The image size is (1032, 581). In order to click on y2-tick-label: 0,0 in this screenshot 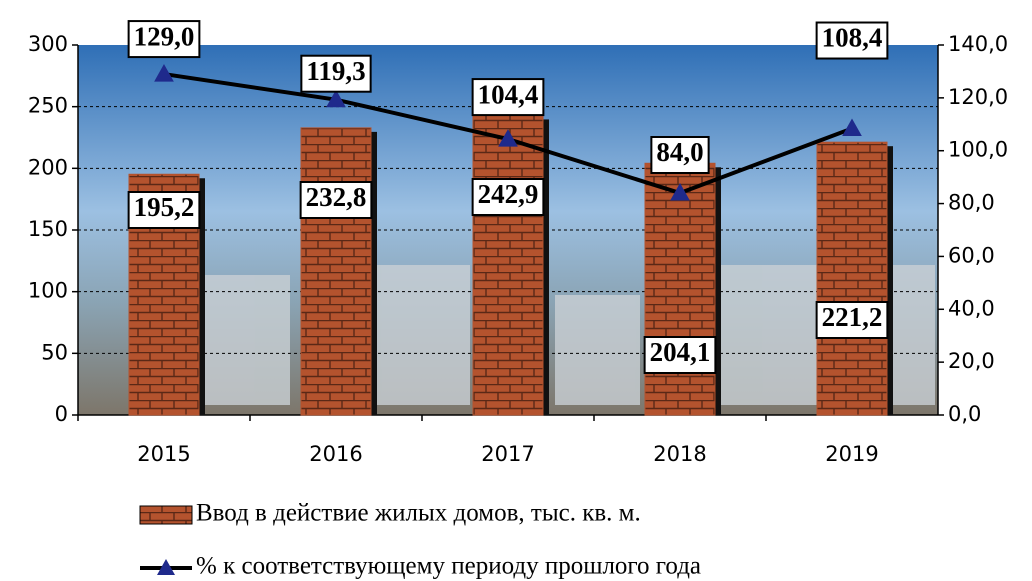, I will do `click(964, 414)`.